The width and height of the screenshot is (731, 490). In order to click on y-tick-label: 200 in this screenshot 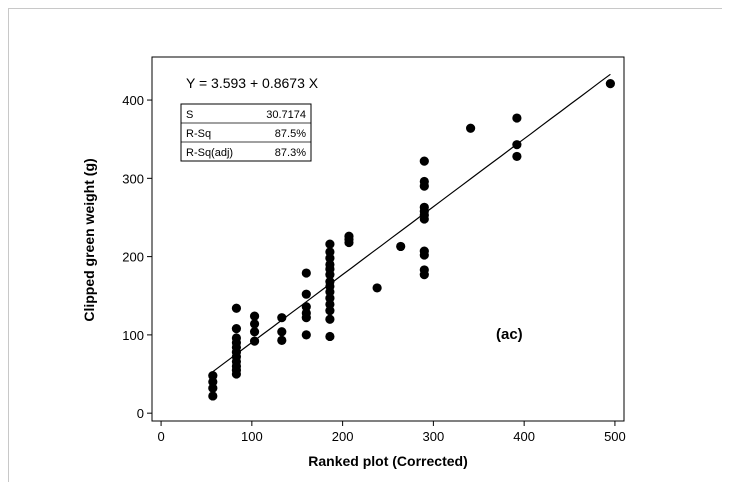, I will do `click(133, 257)`.